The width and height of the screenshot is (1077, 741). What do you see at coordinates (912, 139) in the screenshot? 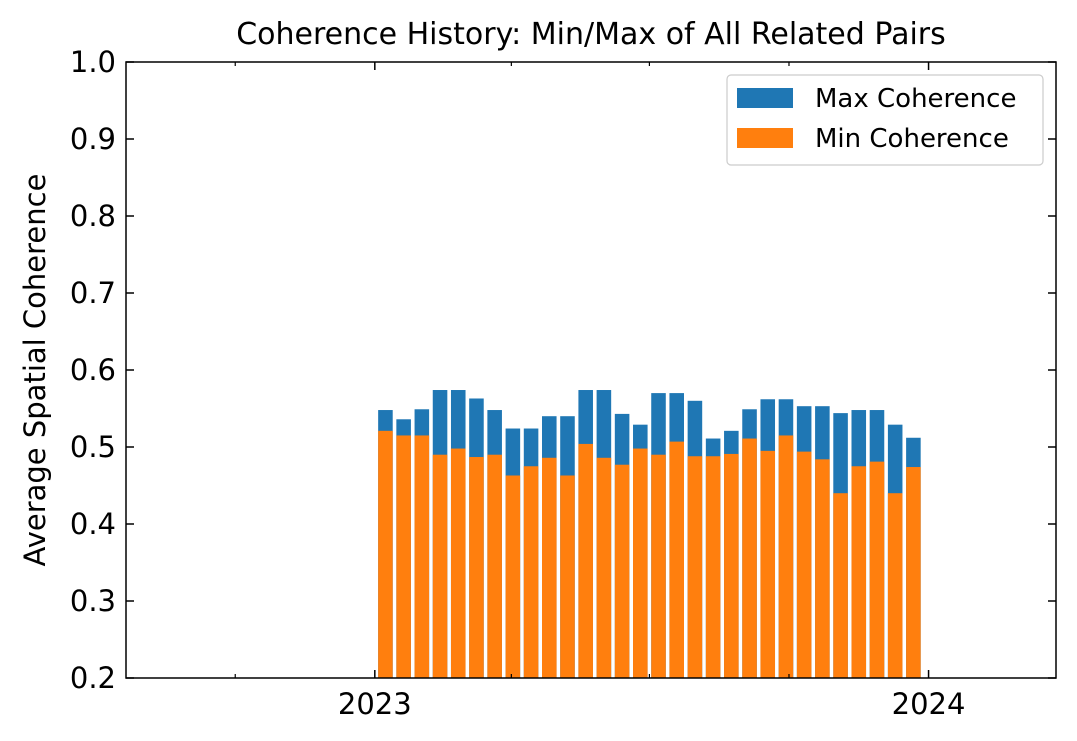
I see `legend-label: Min Coherence` at bounding box center [912, 139].